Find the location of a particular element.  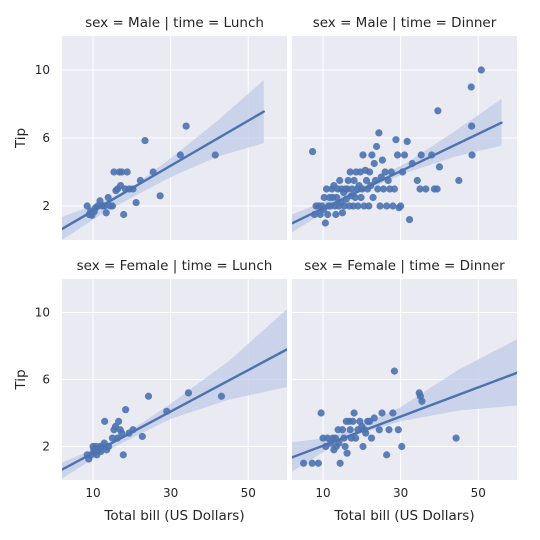

facet-title: sex = Female | time = Dinner is located at coordinates (404, 266).